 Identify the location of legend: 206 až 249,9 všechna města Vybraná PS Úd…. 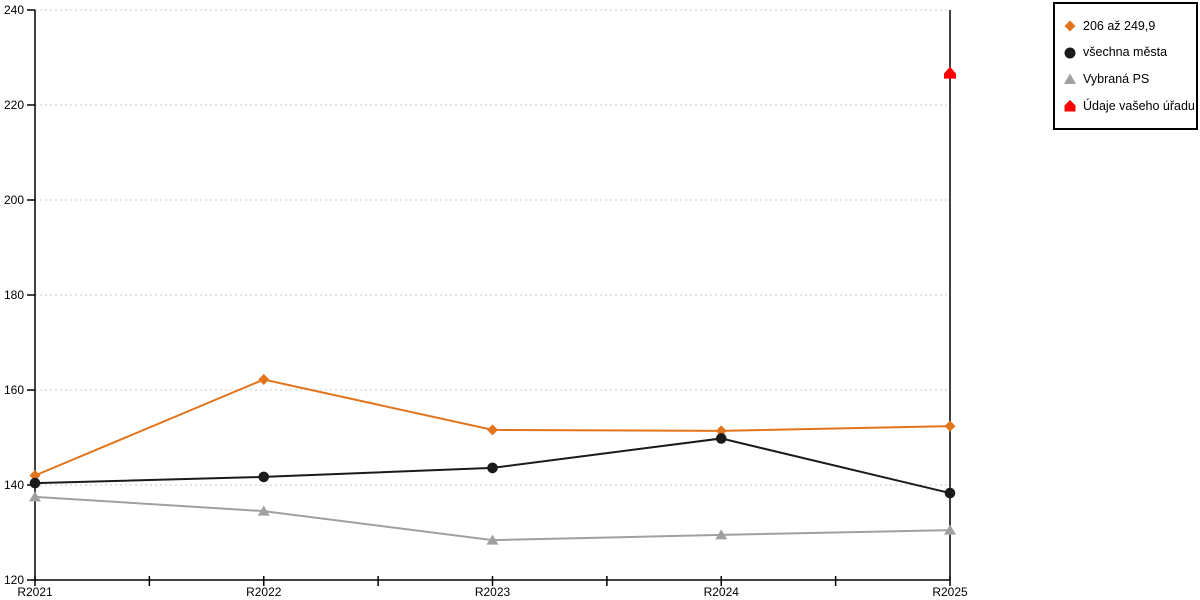
(1125, 66).